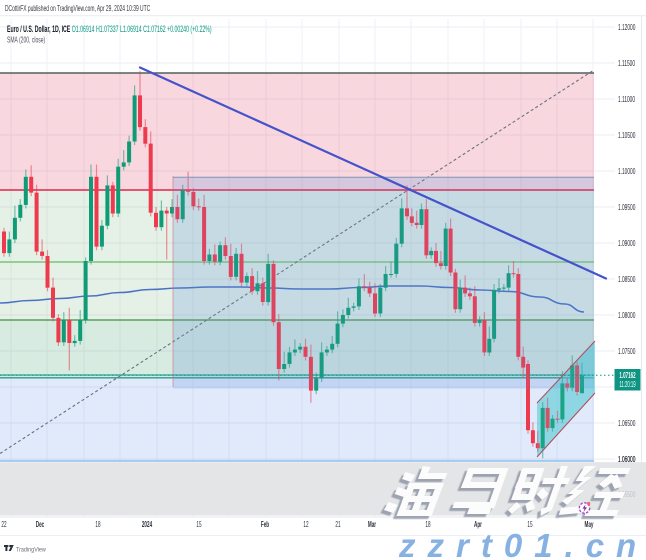  I want to click on svg-text: 2024, so click(147, 525).